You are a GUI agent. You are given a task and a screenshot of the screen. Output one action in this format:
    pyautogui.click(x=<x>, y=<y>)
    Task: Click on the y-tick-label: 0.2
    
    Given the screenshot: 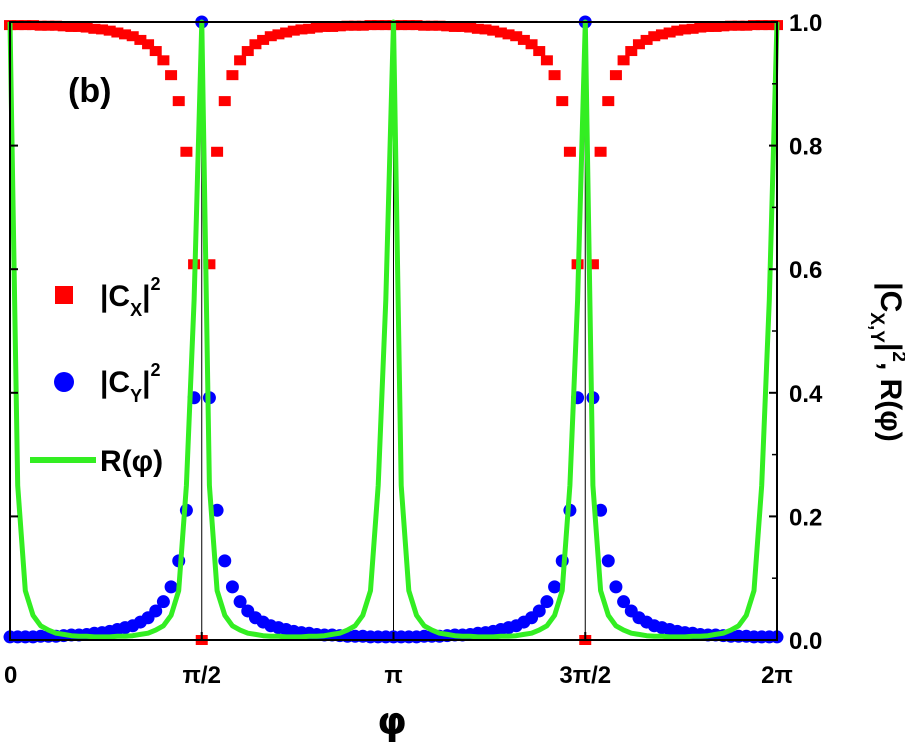 What is the action you would take?
    pyautogui.click(x=805, y=517)
    